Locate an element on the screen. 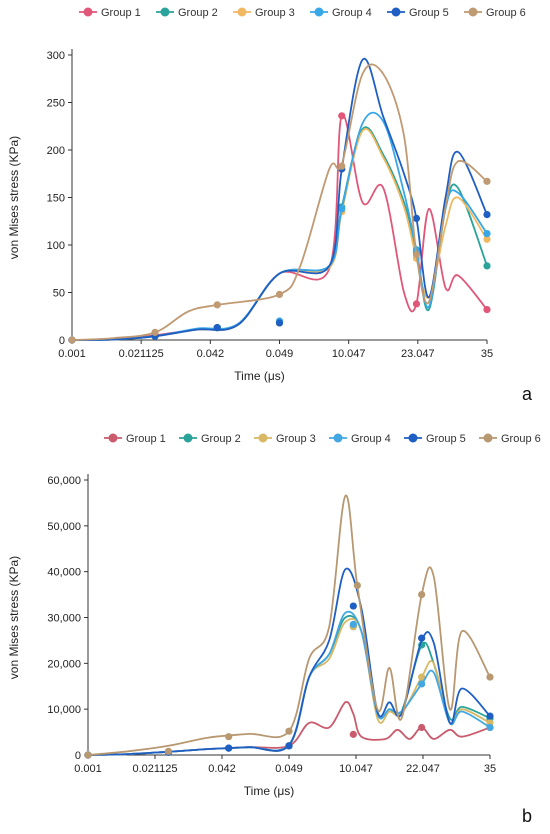 The height and width of the screenshot is (834, 550). y-tick-label: 300 is located at coordinates (56, 56).